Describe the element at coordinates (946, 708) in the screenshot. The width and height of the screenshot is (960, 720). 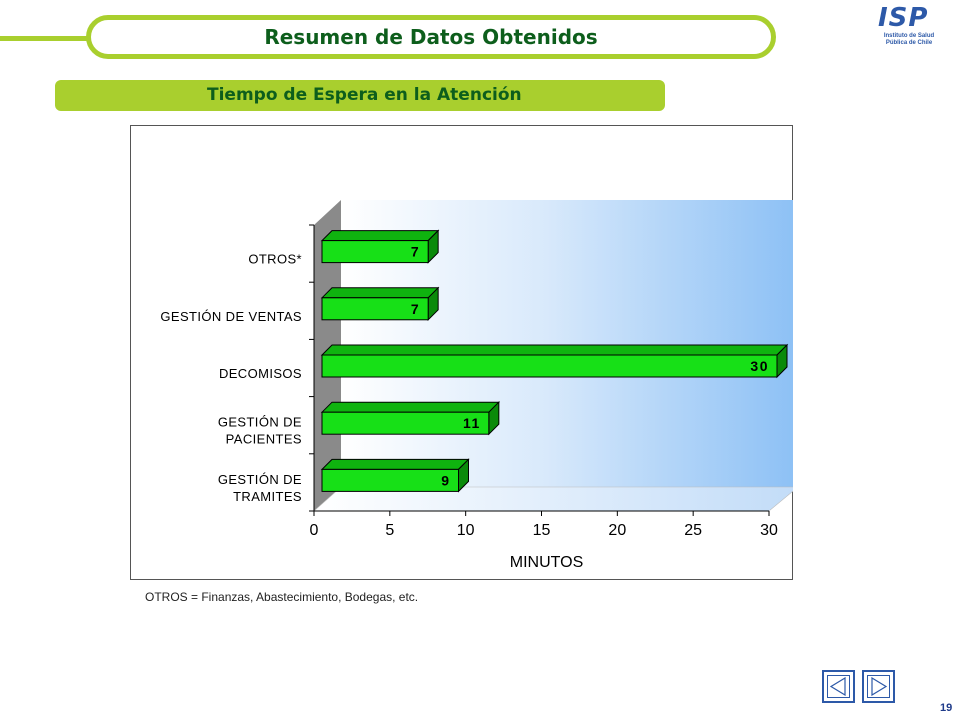
I see `page-number: 19` at that location.